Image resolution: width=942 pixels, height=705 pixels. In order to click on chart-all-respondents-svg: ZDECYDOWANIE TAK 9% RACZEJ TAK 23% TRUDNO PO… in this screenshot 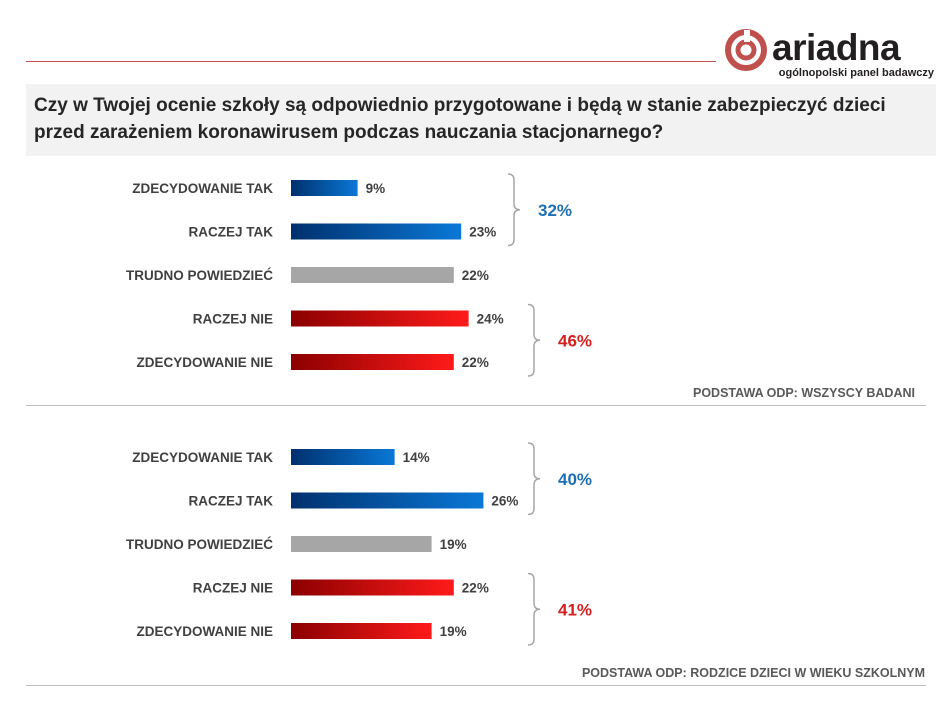, I will do `click(359, 275)`.